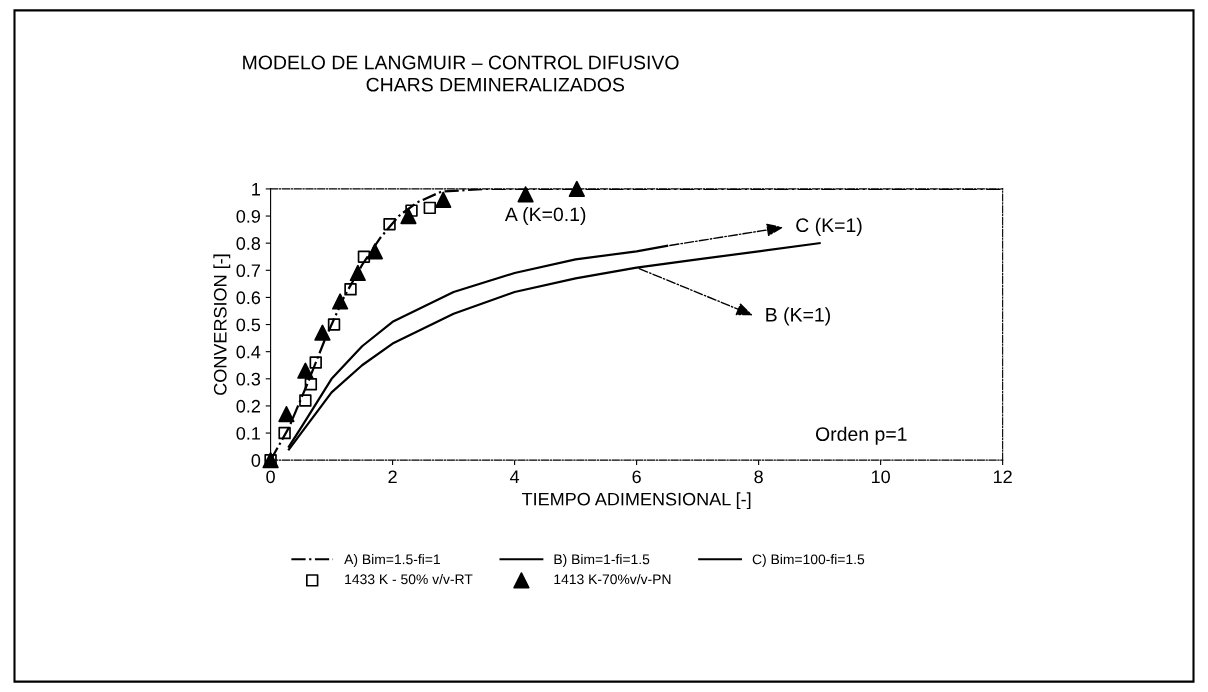 The image size is (1208, 692). What do you see at coordinates (248, 271) in the screenshot?
I see `y-tick-label: 0.7` at bounding box center [248, 271].